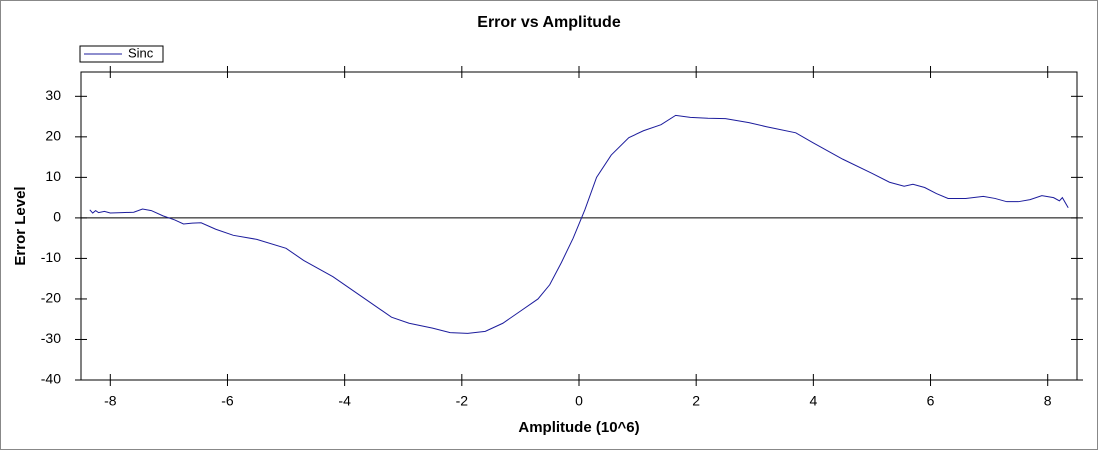  What do you see at coordinates (51, 257) in the screenshot?
I see `y-tick-label: -10` at bounding box center [51, 257].